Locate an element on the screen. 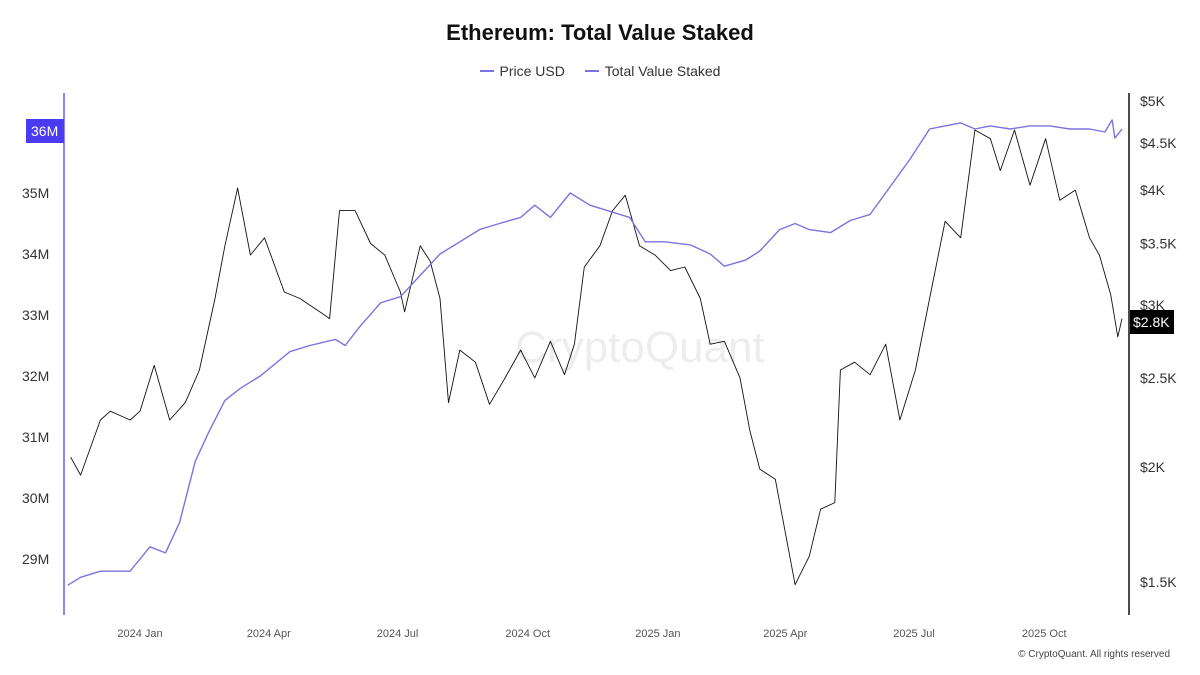 This screenshot has height=675, width=1200. legend-label: Total Value Staked is located at coordinates (662, 71).